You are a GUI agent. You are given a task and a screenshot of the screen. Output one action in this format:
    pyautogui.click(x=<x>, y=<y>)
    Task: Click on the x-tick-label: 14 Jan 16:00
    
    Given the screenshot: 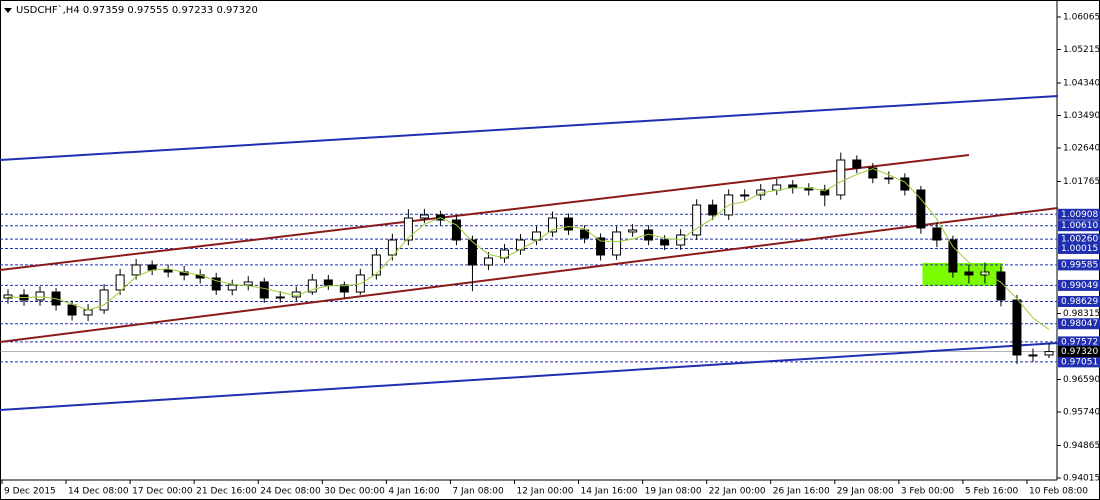 What is the action you would take?
    pyautogui.click(x=609, y=492)
    